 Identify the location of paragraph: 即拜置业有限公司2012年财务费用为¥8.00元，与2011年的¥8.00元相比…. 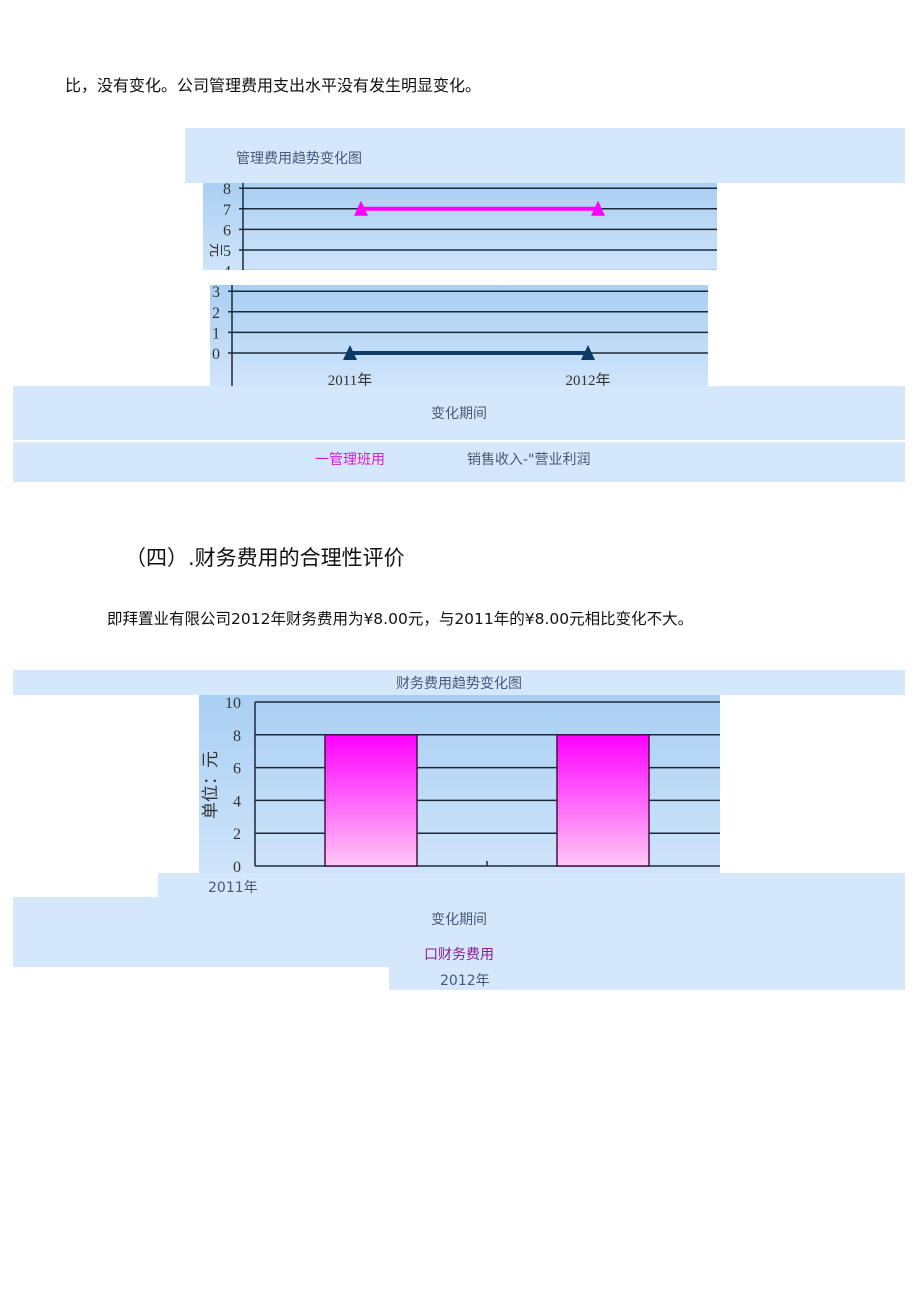
(400, 619).